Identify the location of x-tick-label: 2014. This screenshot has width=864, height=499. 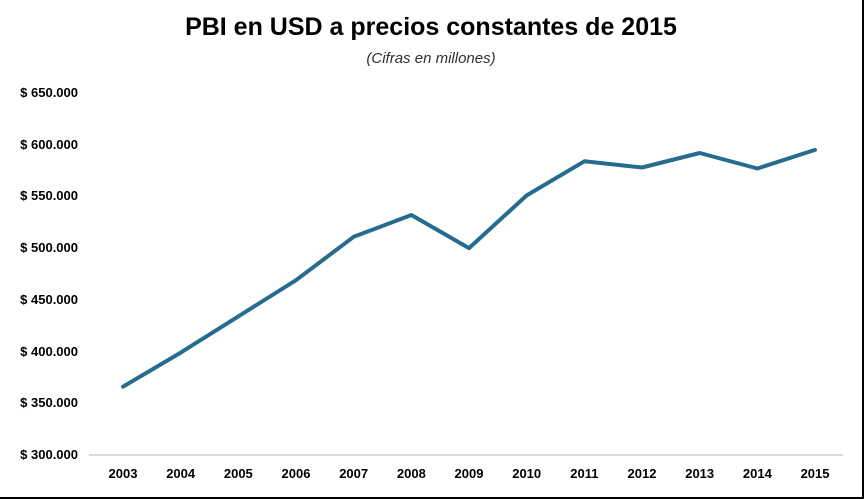
(757, 473).